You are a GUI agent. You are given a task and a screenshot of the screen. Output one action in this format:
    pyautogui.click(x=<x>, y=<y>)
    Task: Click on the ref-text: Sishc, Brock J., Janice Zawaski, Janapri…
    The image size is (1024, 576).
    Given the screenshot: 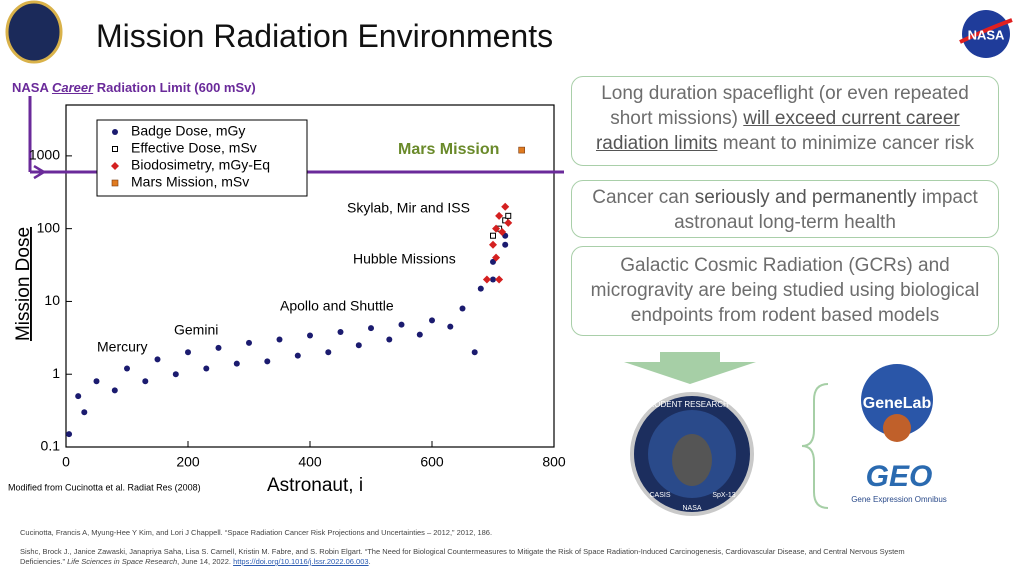 What is the action you would take?
    pyautogui.click(x=462, y=556)
    